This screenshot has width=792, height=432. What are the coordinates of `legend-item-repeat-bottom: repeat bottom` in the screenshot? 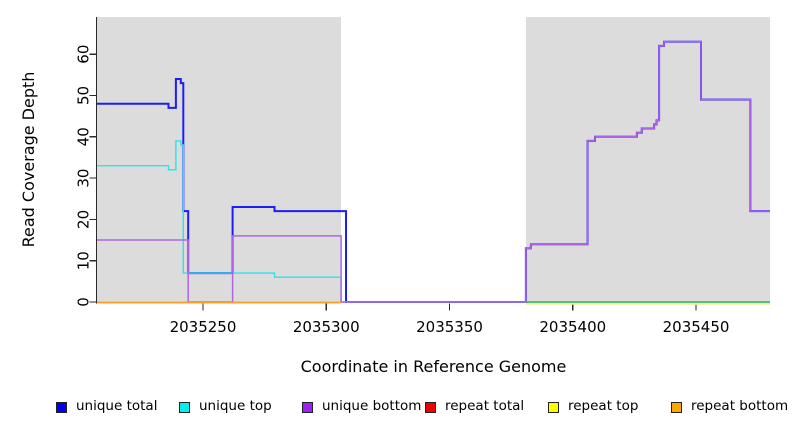 It's located at (731, 407).